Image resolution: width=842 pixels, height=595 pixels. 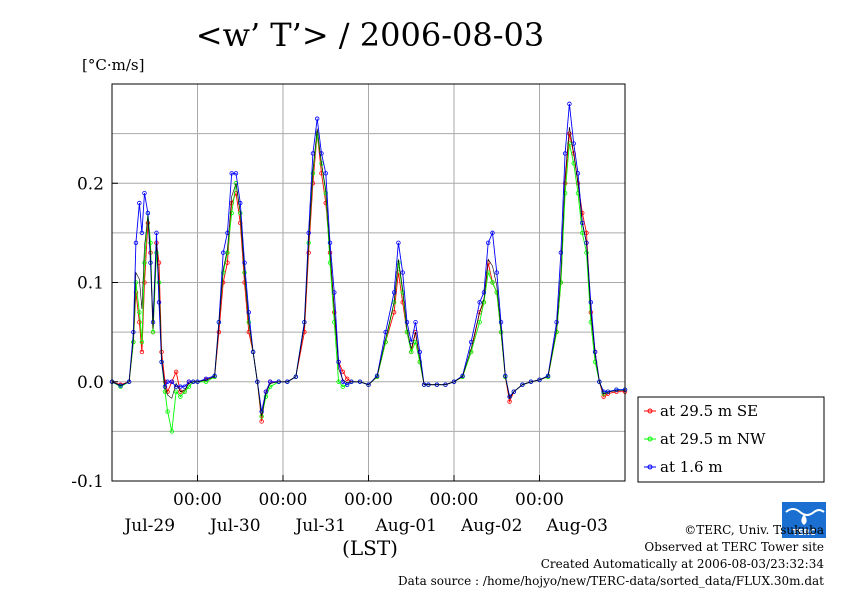 I want to click on x-axis-label: (LST), so click(x=370, y=548).